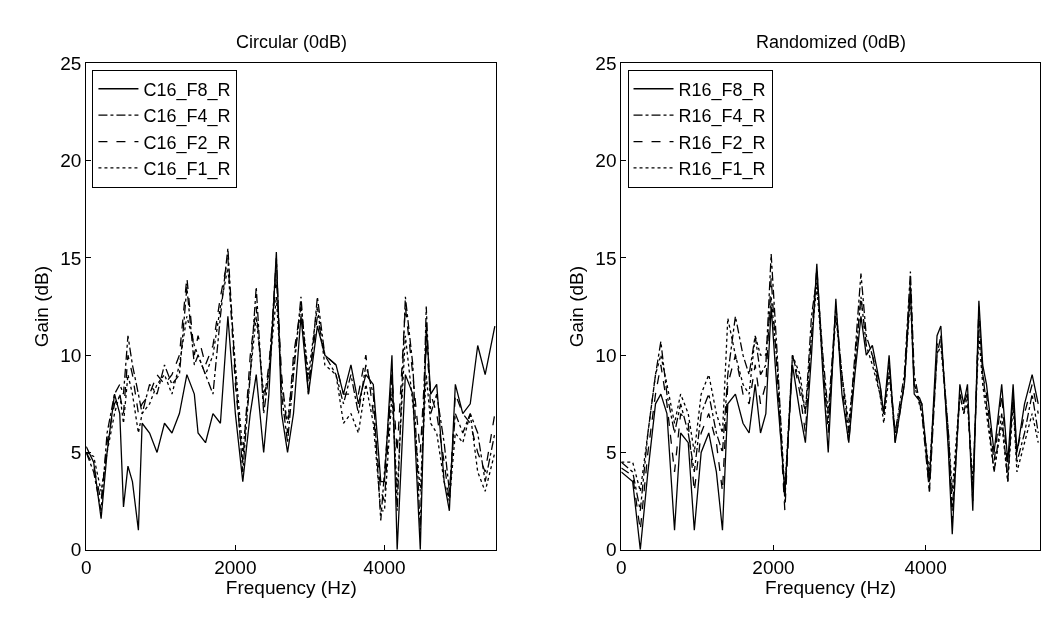 The image size is (1046, 635). What do you see at coordinates (722, 90) in the screenshot?
I see `legend-label: R16_F8_R` at bounding box center [722, 90].